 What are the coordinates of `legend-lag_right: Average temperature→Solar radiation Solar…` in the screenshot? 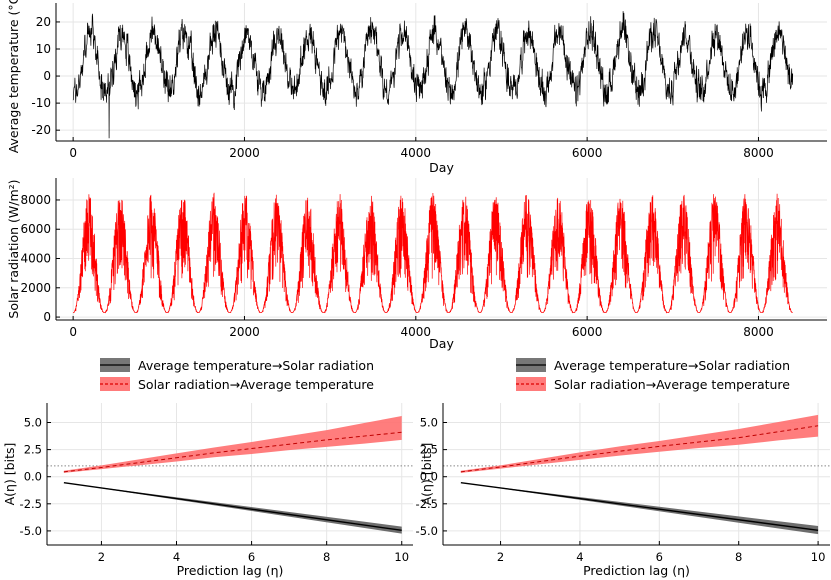 It's located at (653, 375).